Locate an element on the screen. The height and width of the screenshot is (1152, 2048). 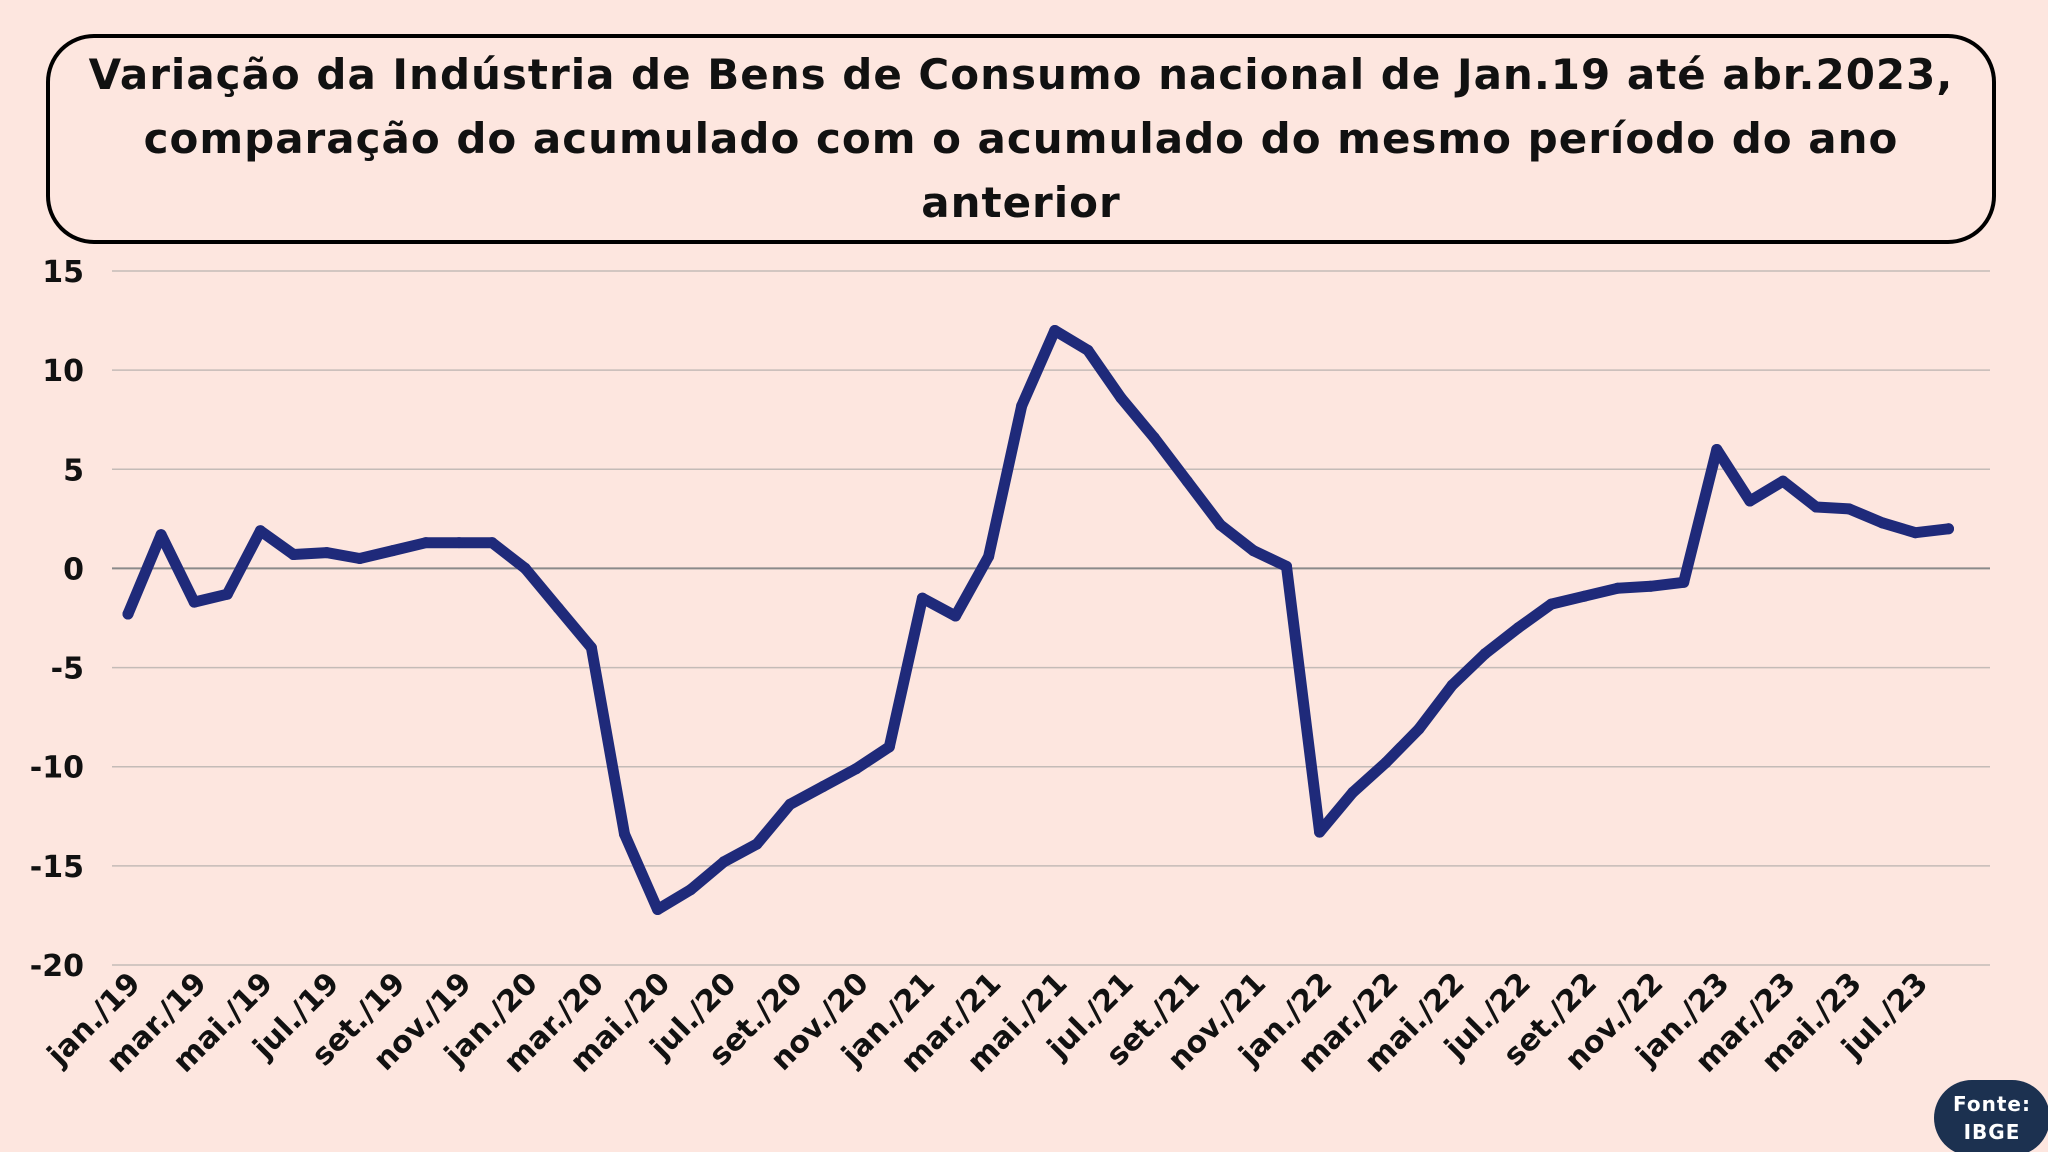
source-label: Fonte: is located at coordinates (1992, 1104).